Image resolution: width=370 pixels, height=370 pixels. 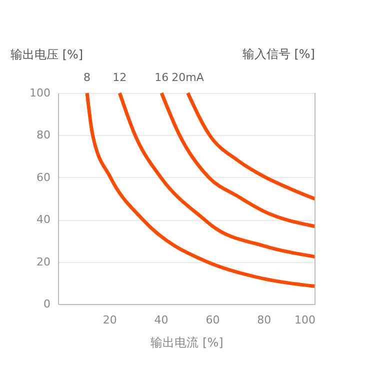 I want to click on legend-title: 输入信号 [%], so click(x=278, y=54).